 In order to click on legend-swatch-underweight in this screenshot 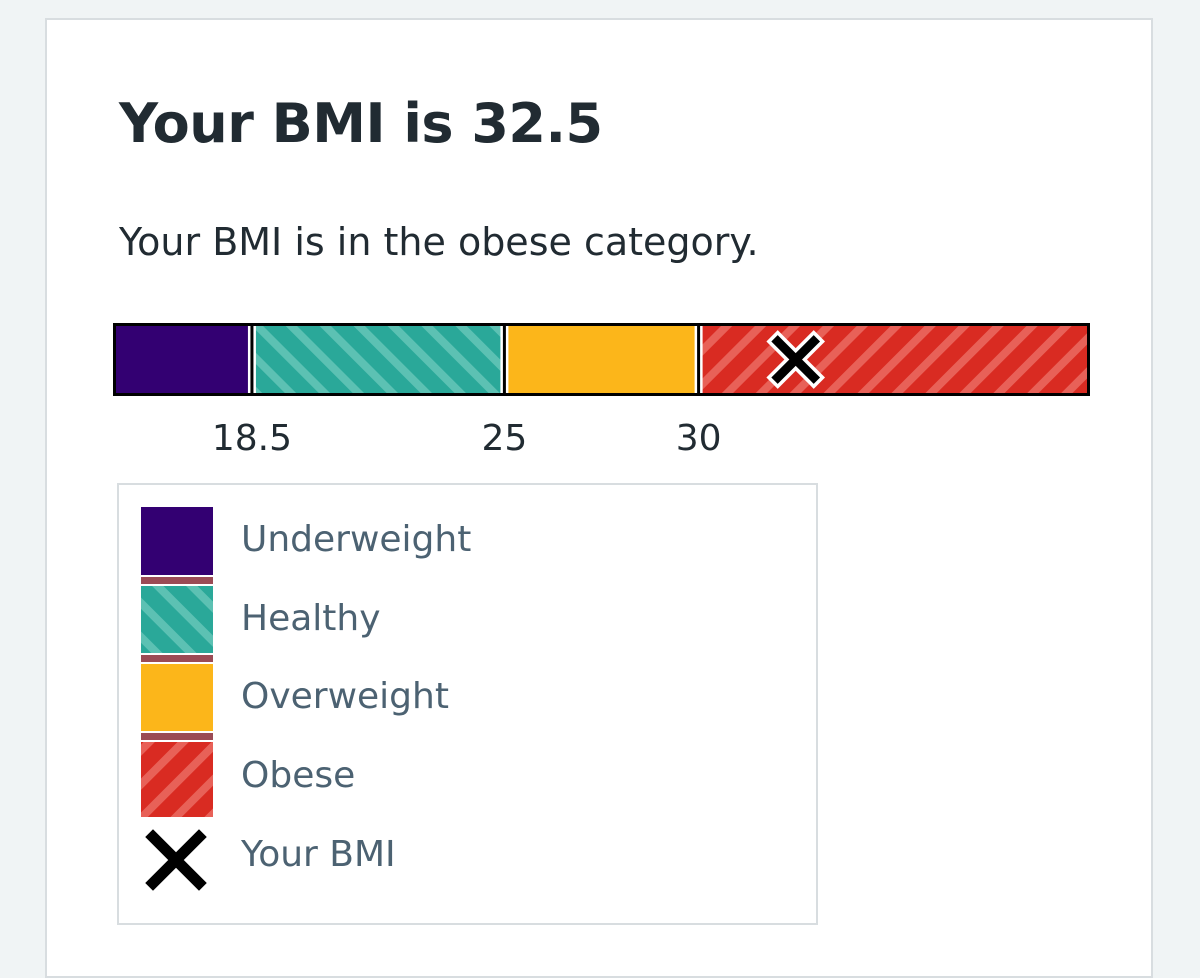, I will do `click(177, 541)`.